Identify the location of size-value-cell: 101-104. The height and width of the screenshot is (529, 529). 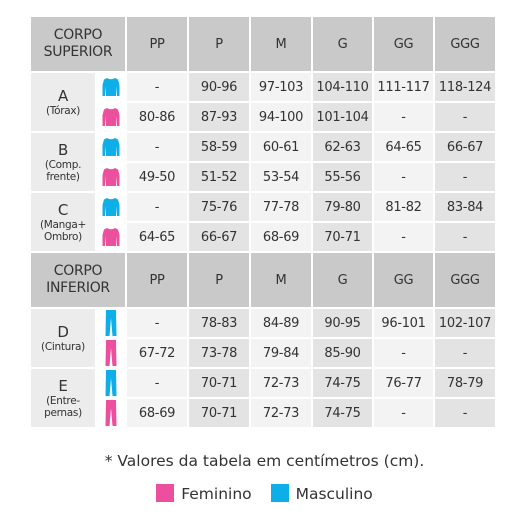
(343, 118).